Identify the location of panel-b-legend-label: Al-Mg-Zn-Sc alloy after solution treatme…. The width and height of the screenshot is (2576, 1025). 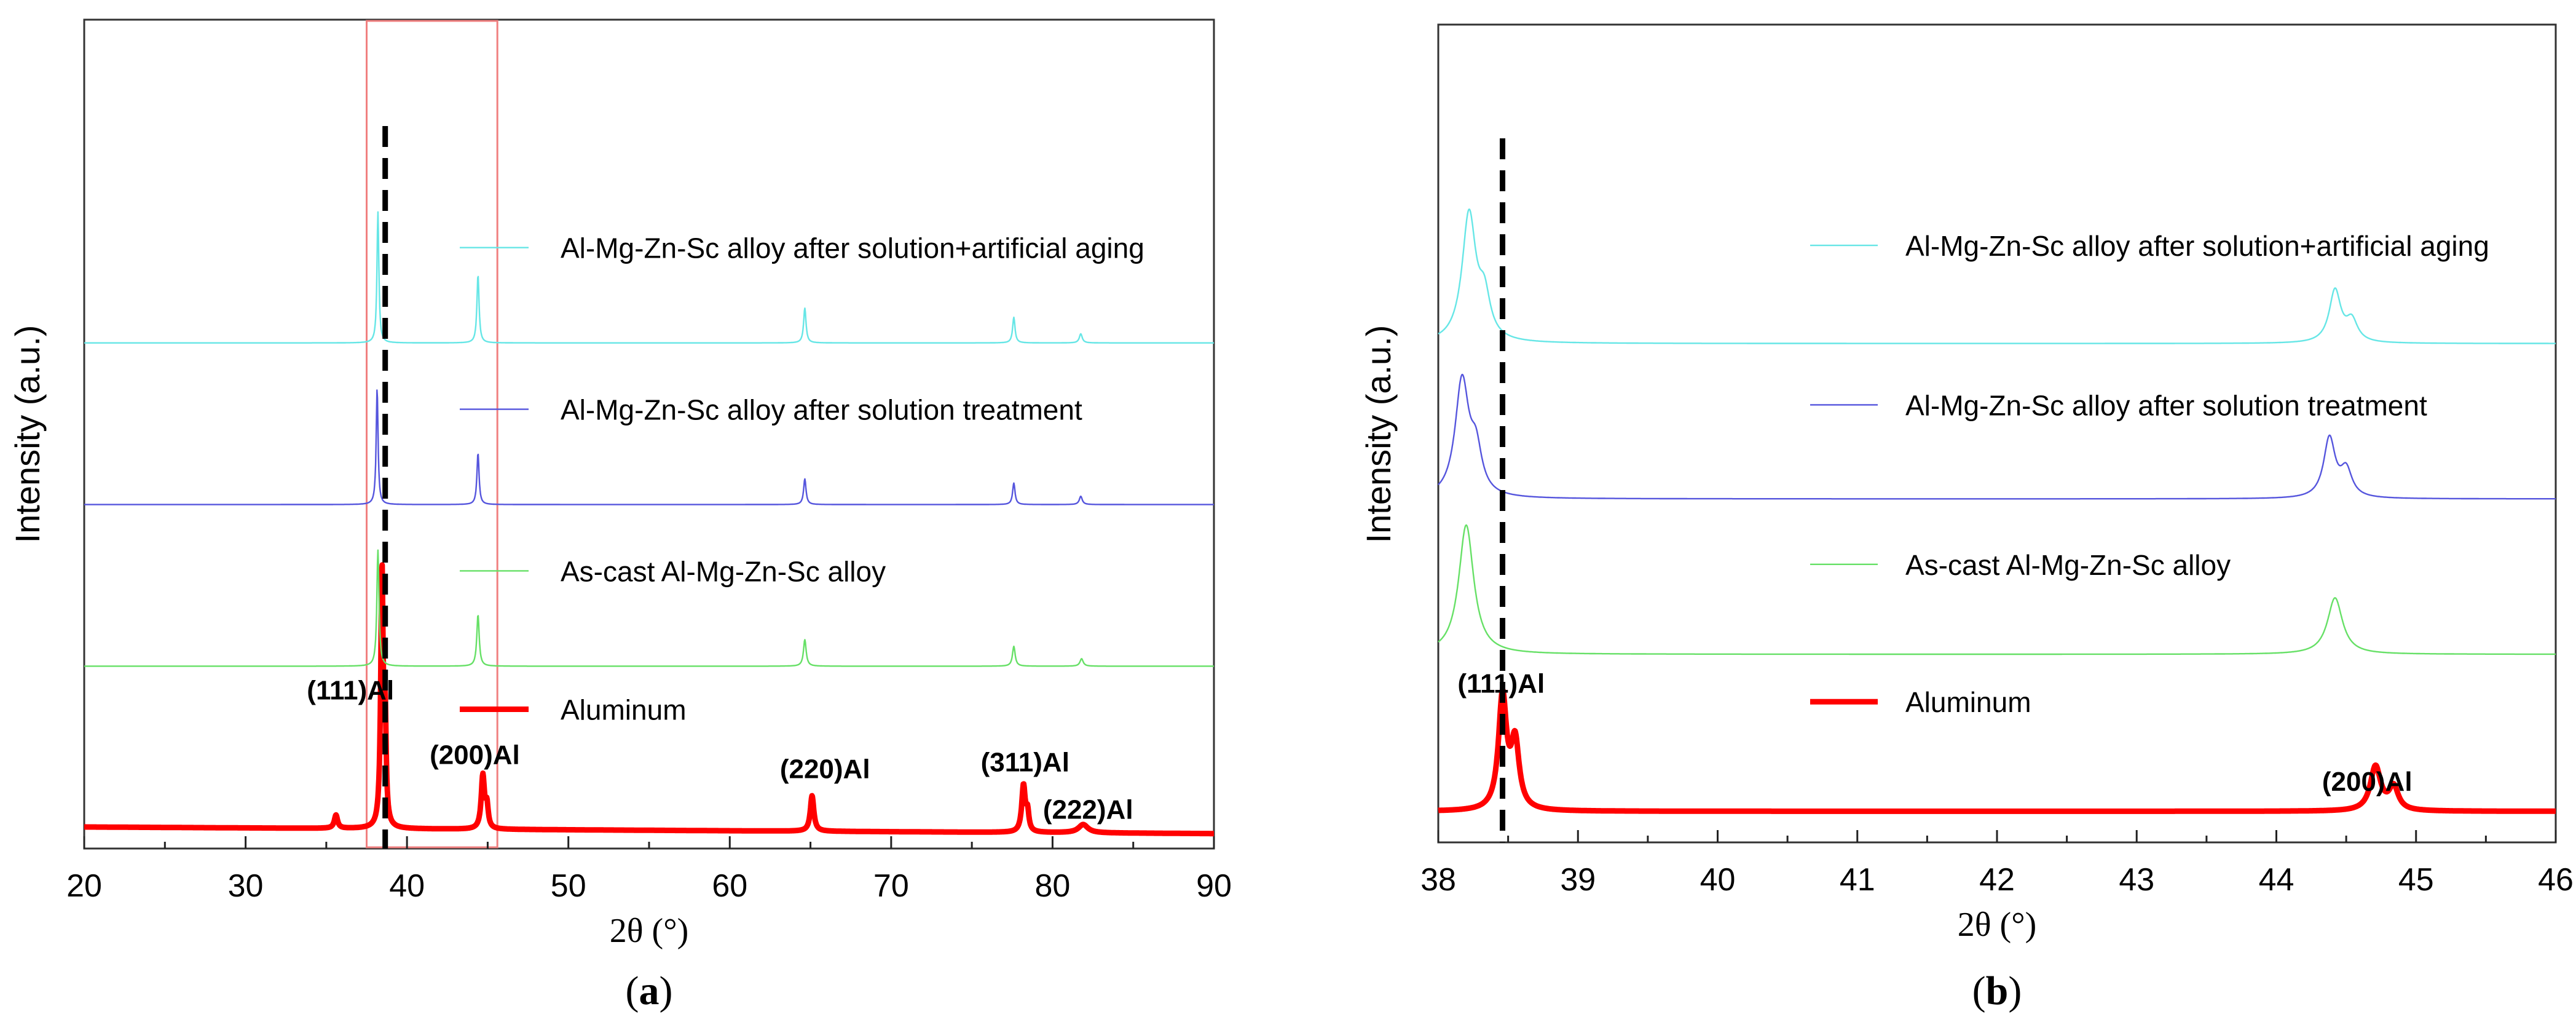
(2166, 405).